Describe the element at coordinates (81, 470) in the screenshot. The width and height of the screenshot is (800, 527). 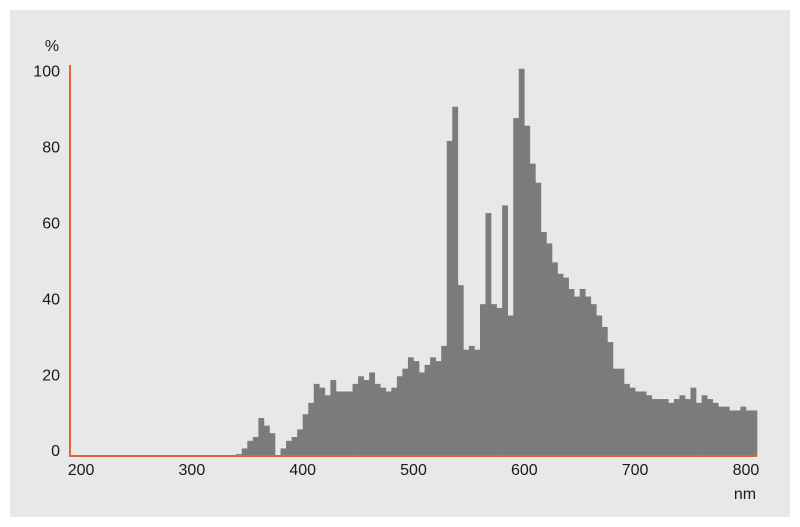
I see `x-tick-label: 200` at that location.